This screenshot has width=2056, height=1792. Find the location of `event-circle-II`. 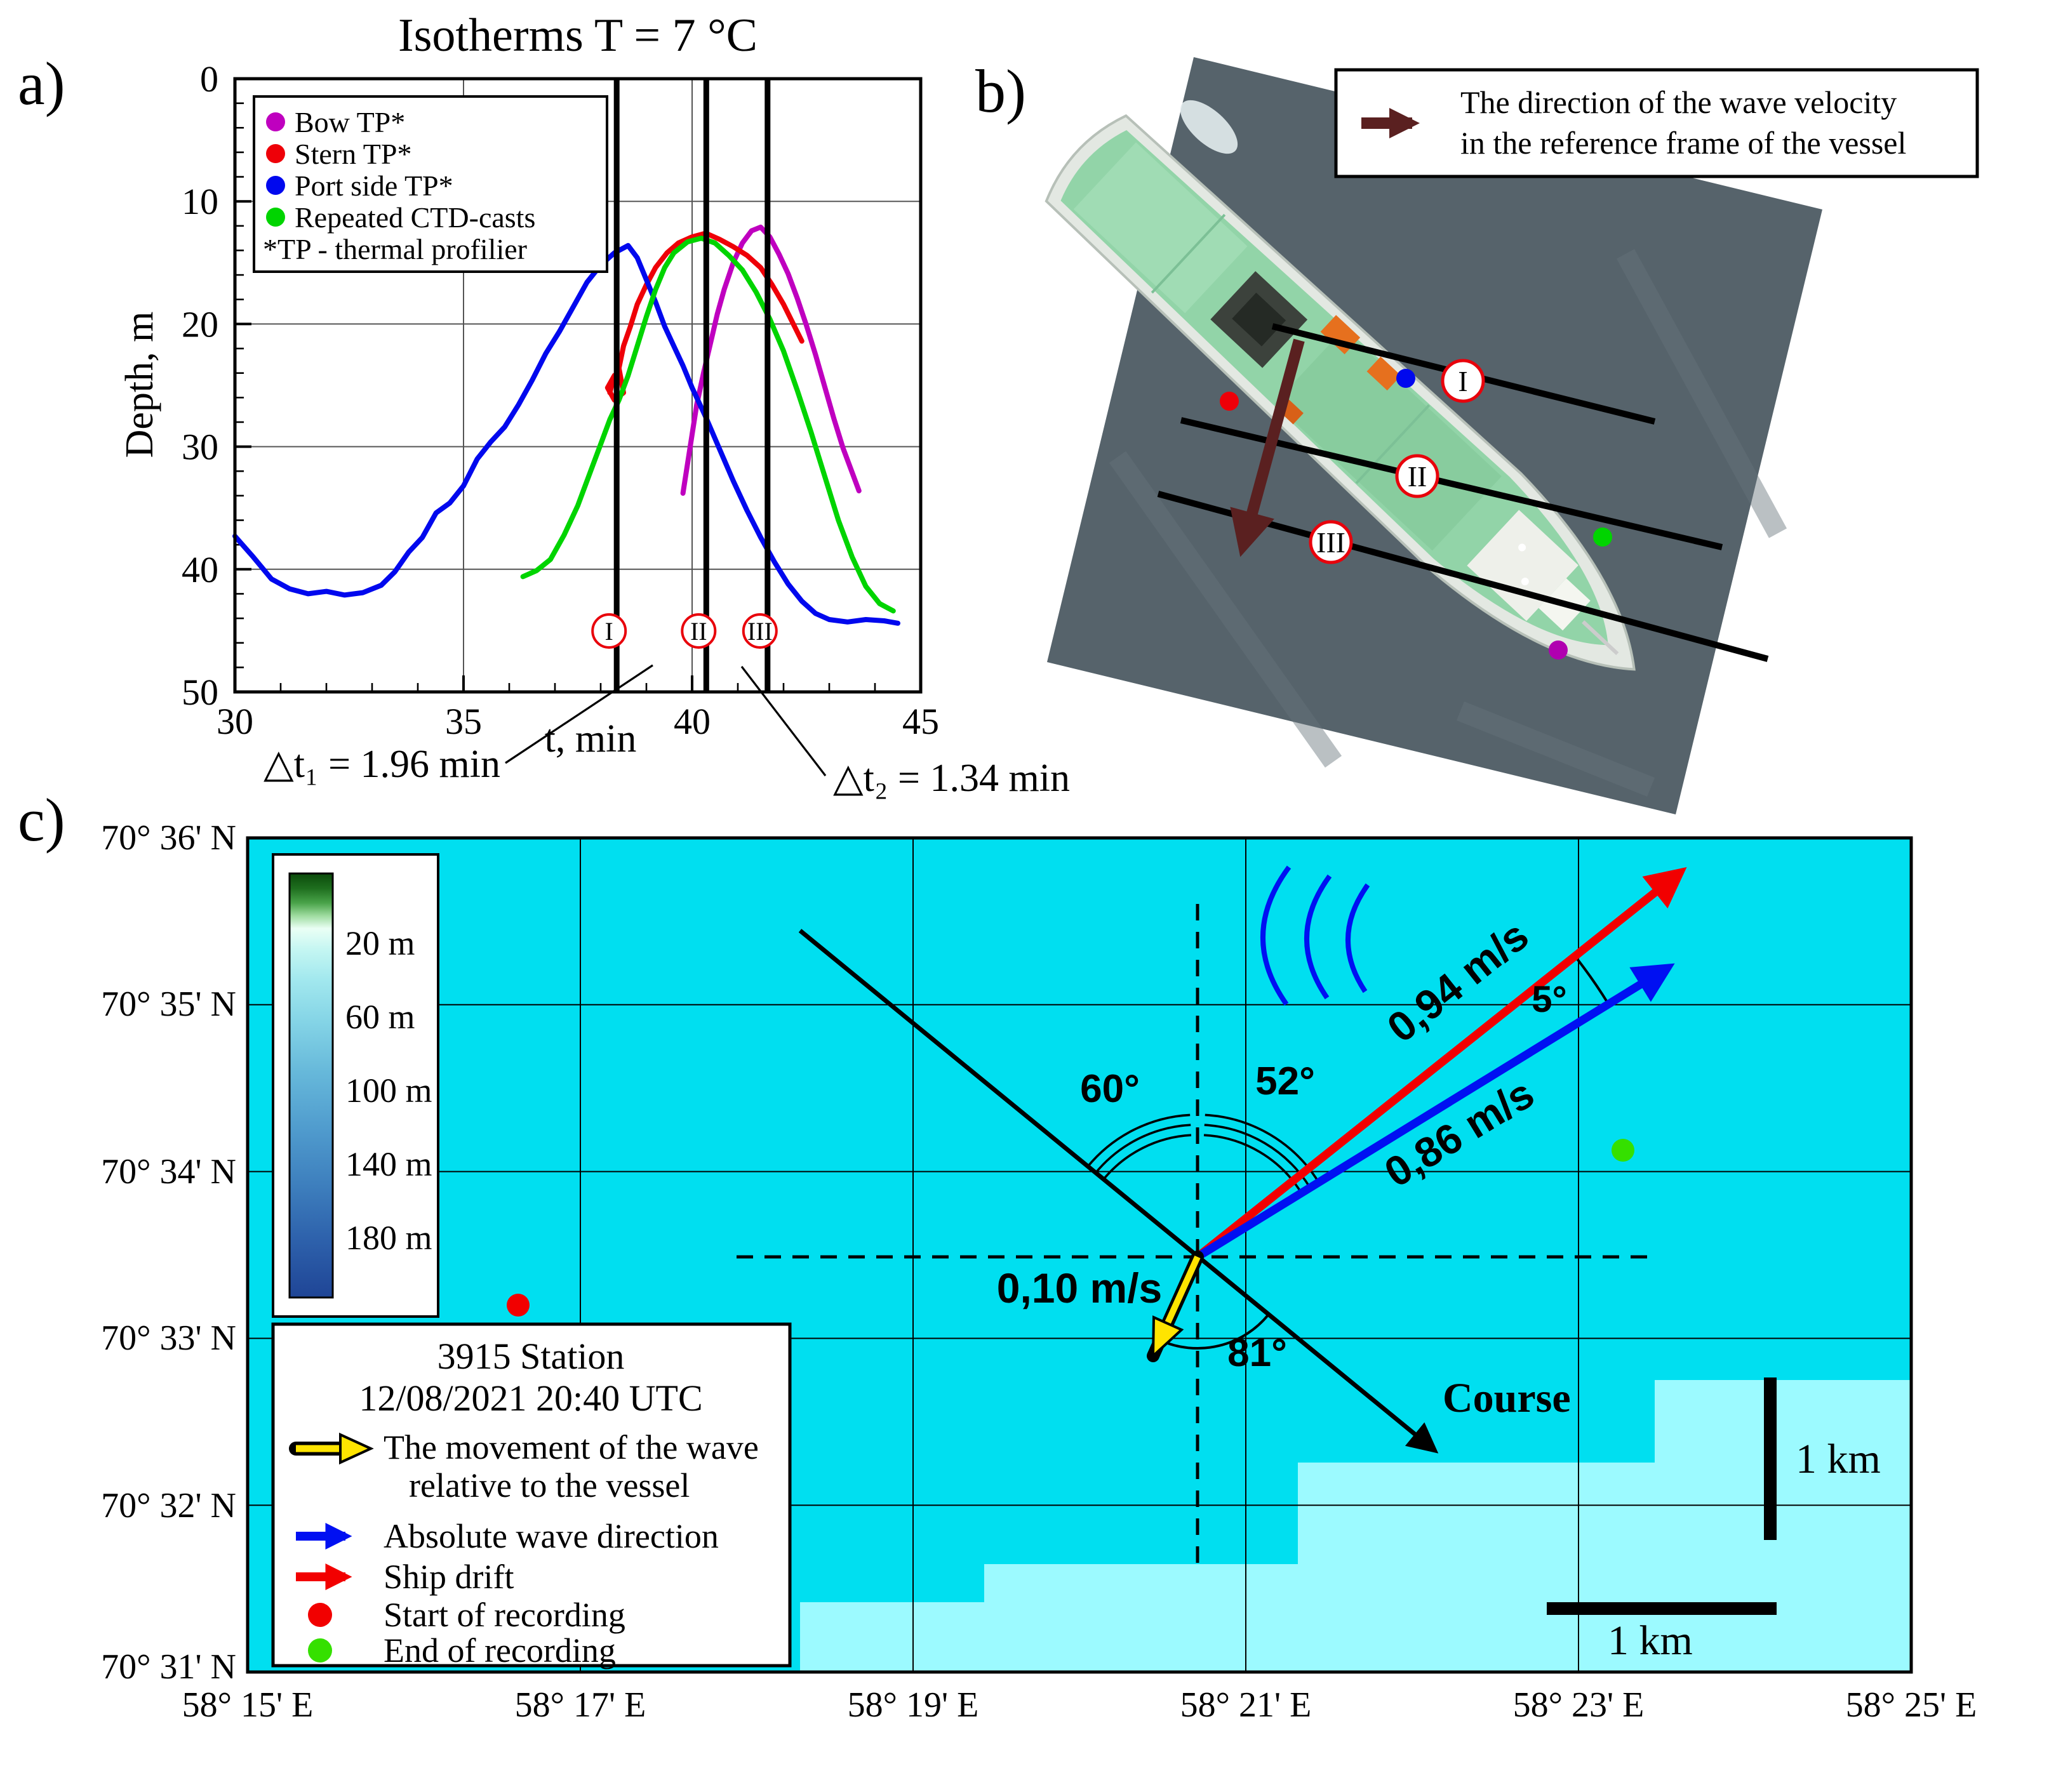

event-circle-II is located at coordinates (699, 631).